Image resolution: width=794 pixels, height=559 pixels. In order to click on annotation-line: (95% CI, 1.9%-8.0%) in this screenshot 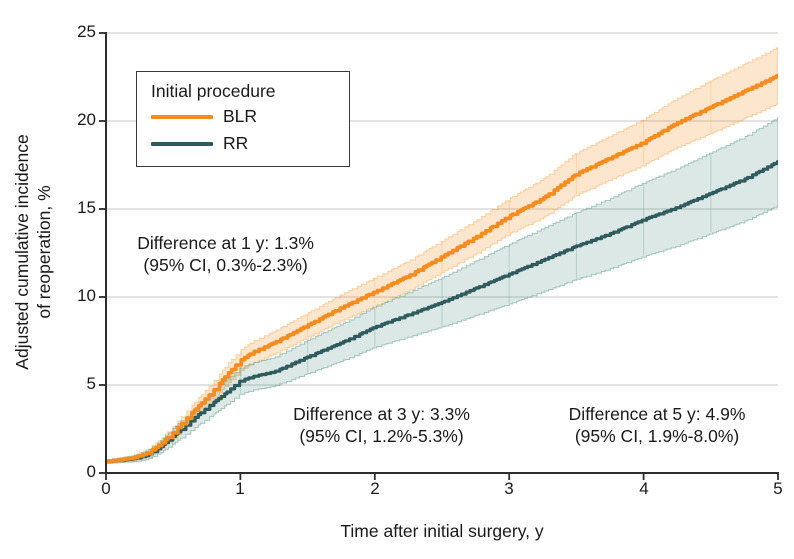, I will do `click(657, 435)`.